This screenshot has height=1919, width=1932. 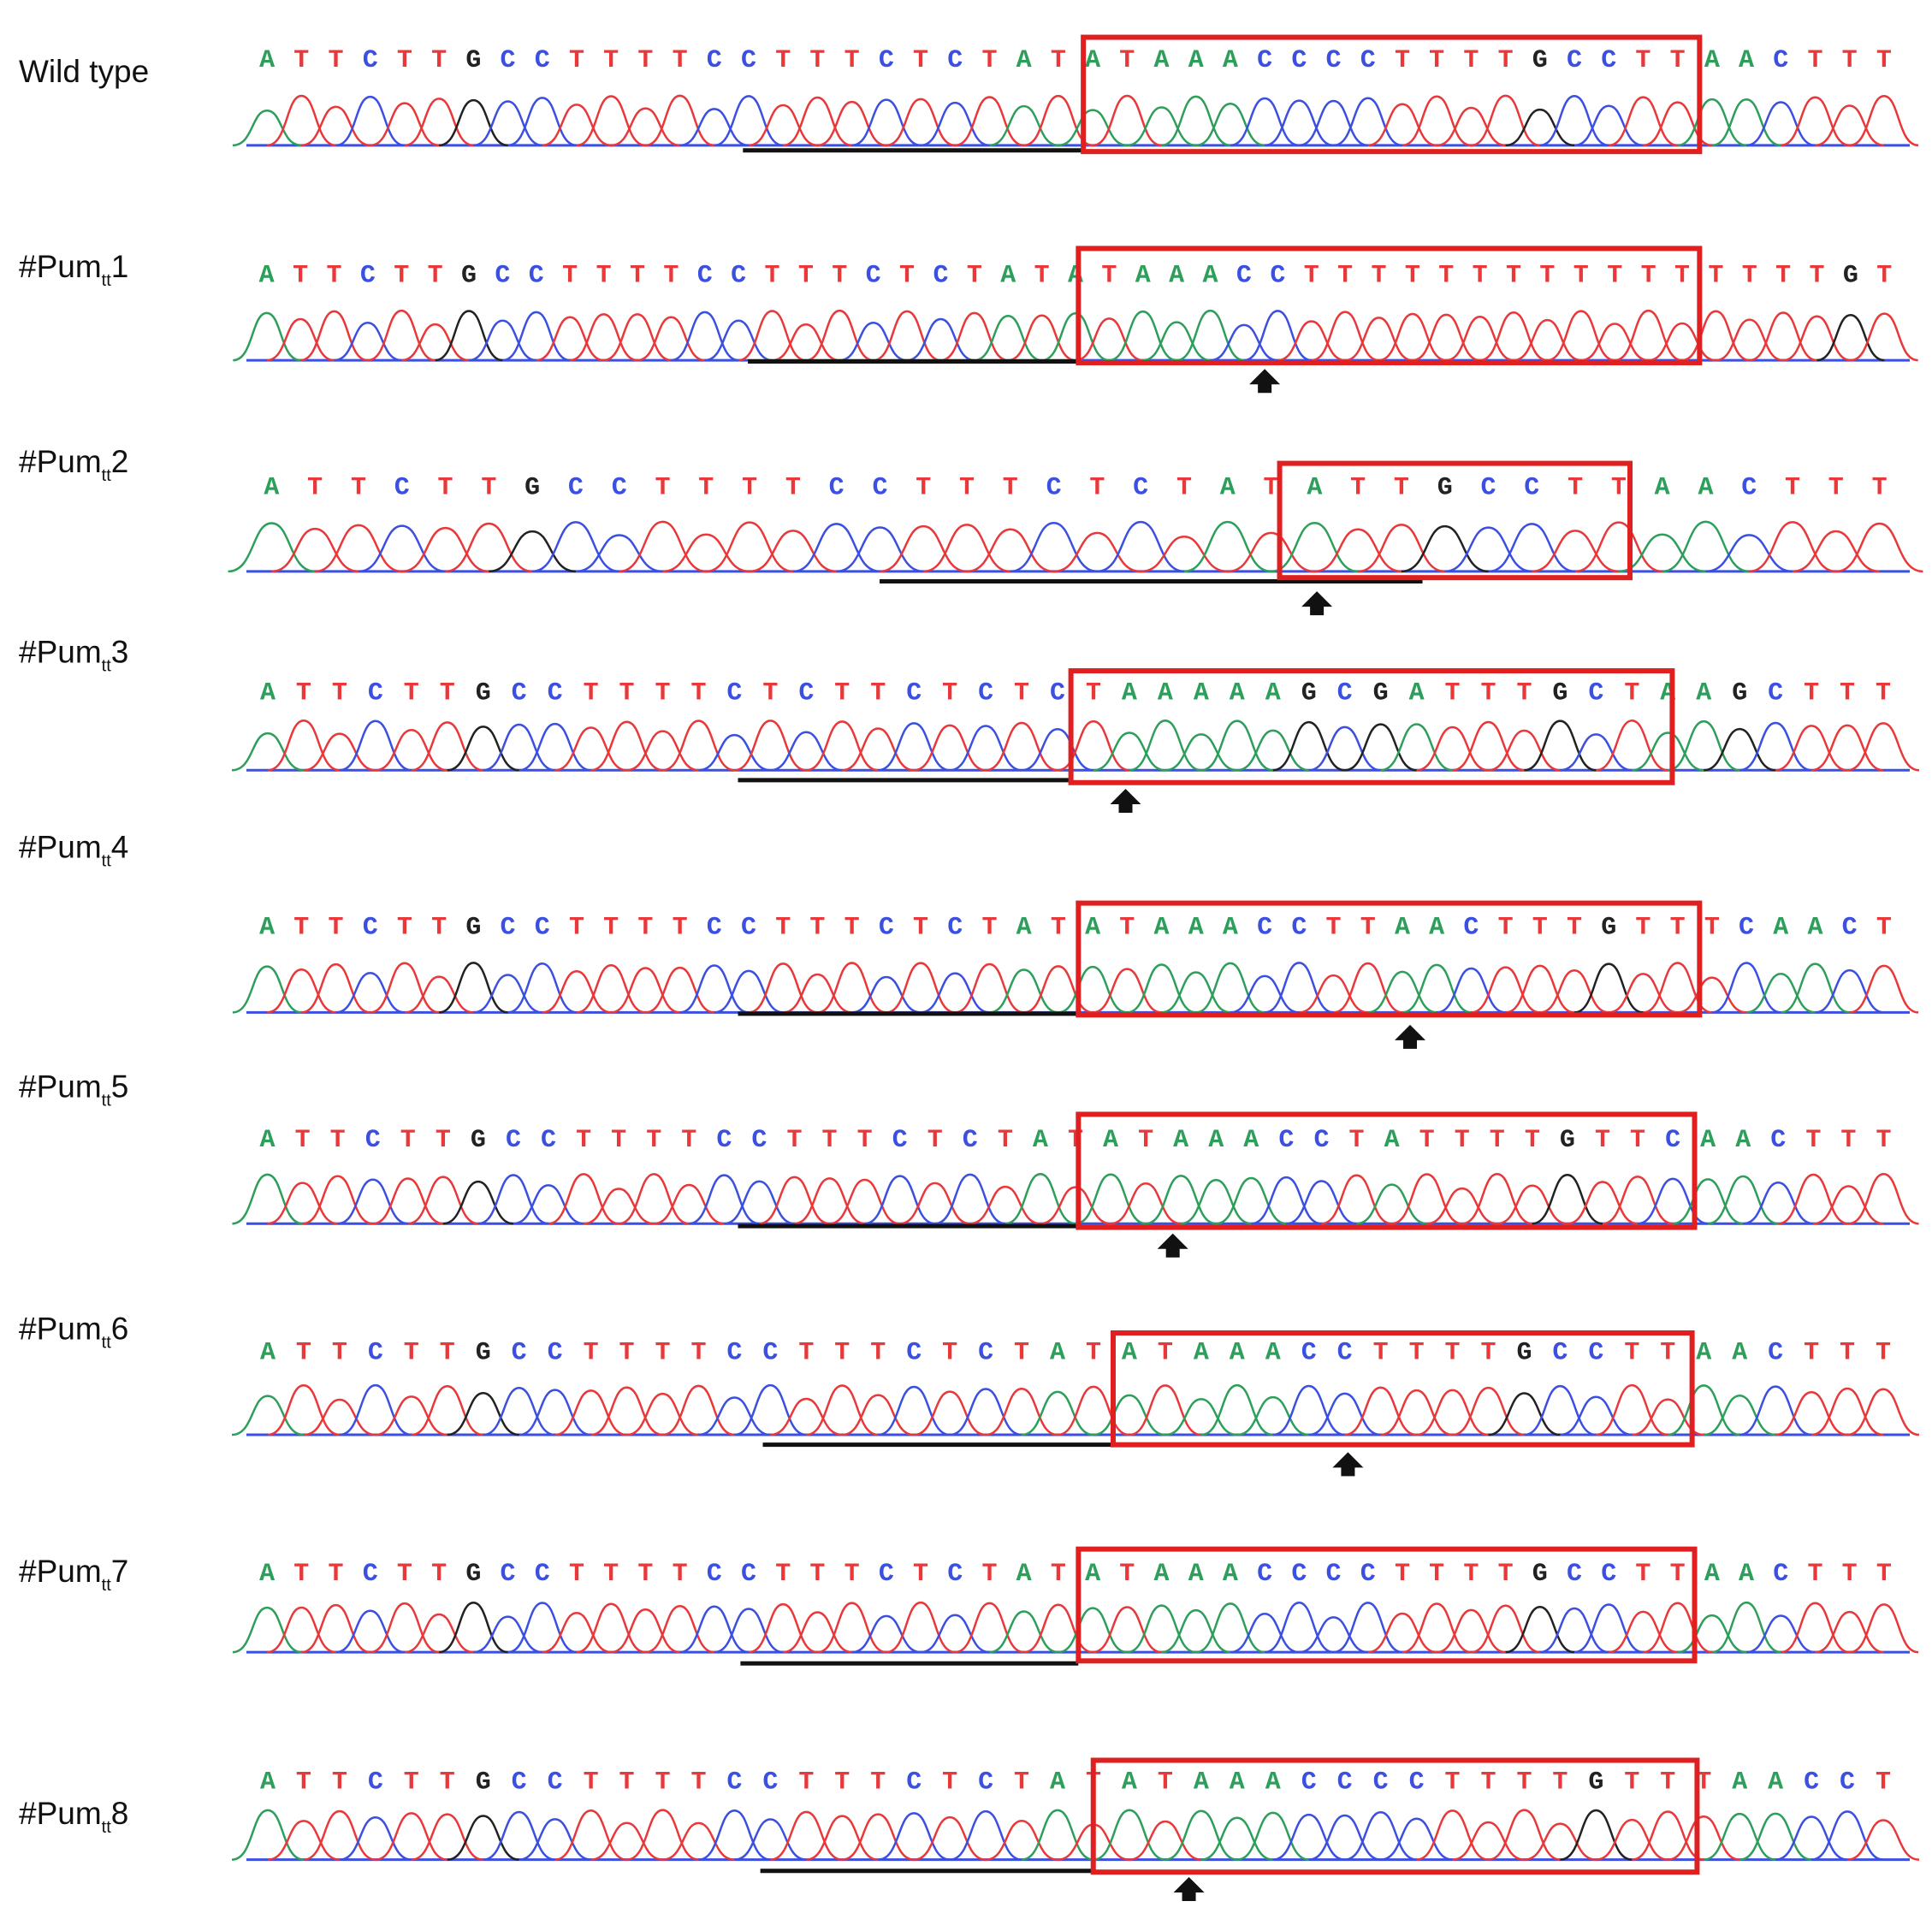 What do you see at coordinates (107, 1343) in the screenshot?
I see `label-subscript: tt` at bounding box center [107, 1343].